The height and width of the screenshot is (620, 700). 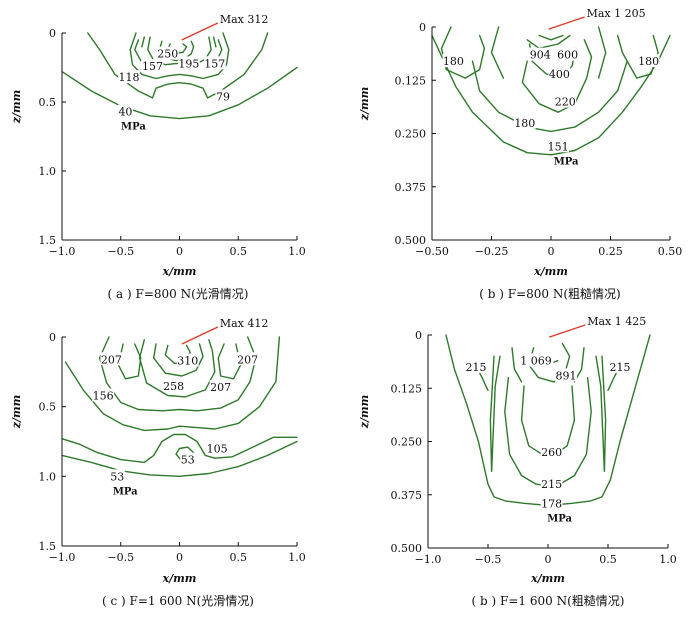 What do you see at coordinates (670, 251) in the screenshot?
I see `x-tick-label: 0.50` at bounding box center [670, 251].